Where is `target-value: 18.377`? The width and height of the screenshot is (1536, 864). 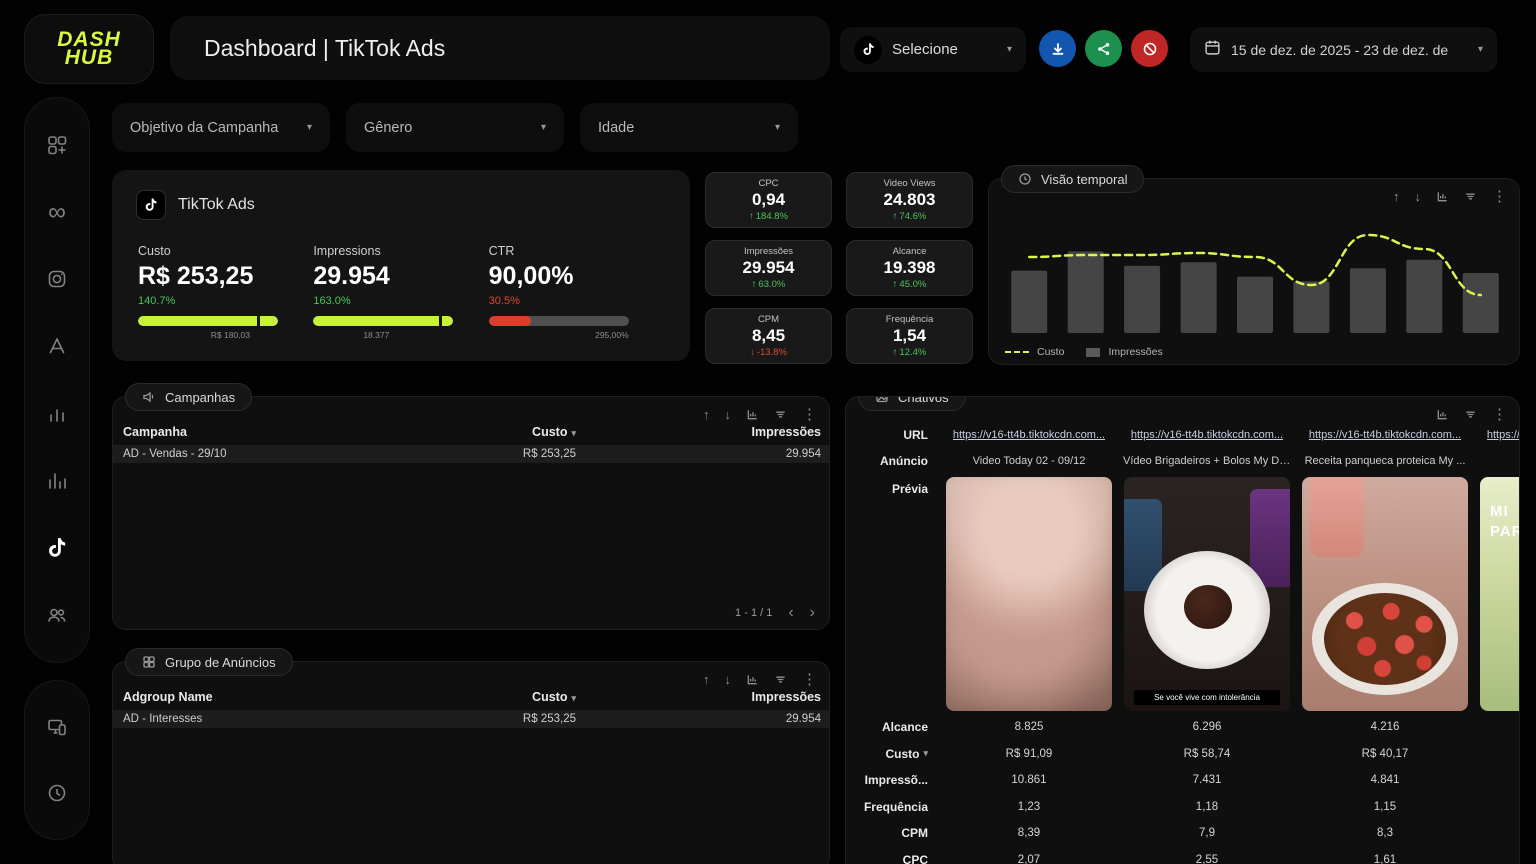 target-value: 18.377 is located at coordinates (376, 335).